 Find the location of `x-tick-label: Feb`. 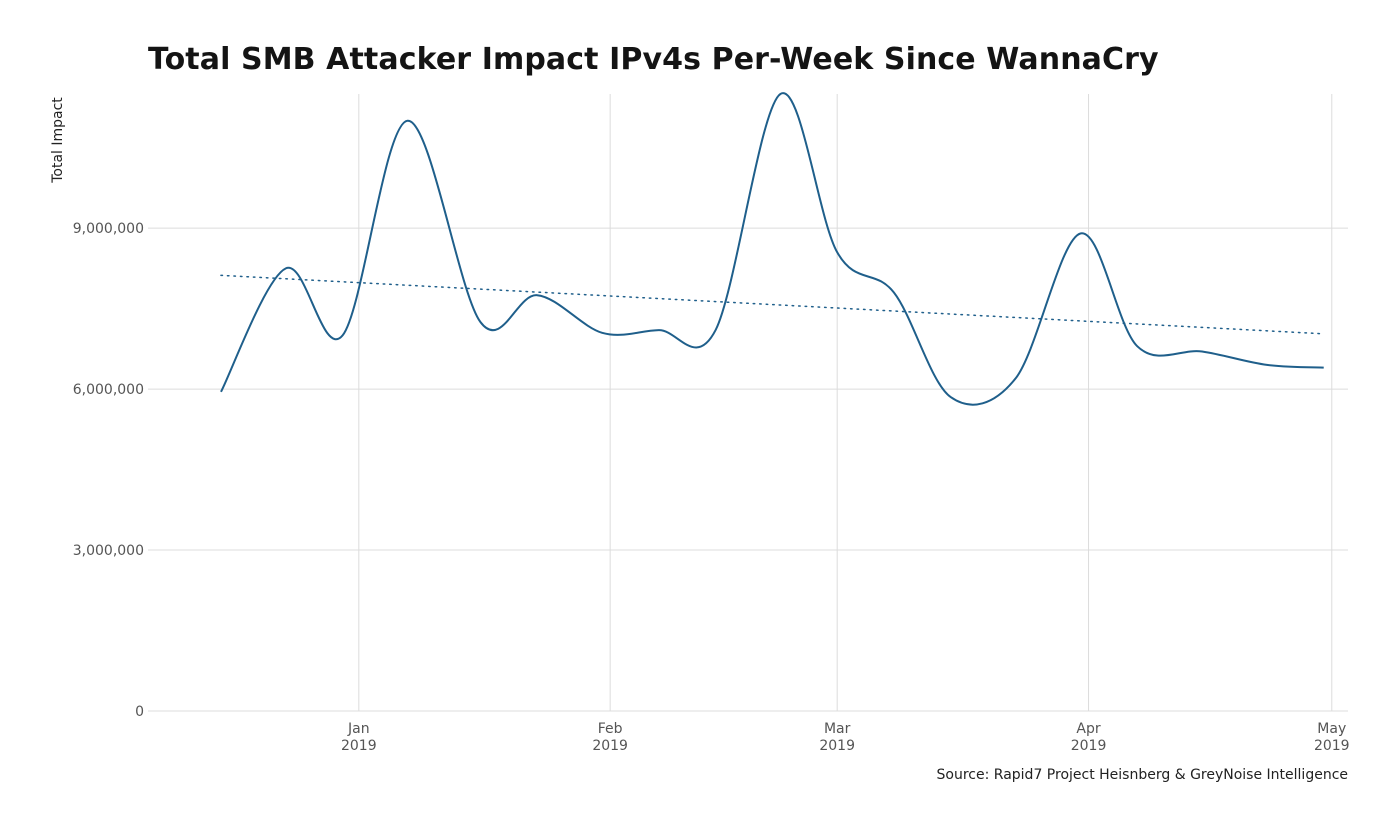

x-tick-label: Feb is located at coordinates (610, 729).